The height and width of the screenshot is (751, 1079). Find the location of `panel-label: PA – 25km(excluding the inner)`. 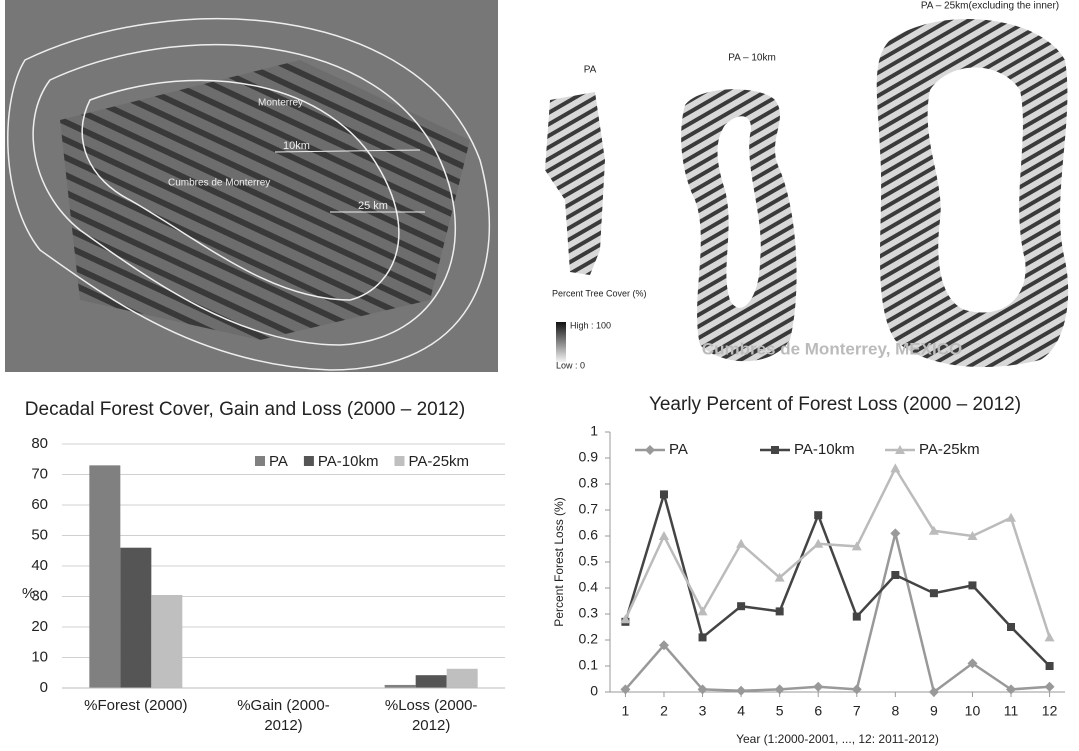

panel-label: PA – 25km(excluding the inner) is located at coordinates (990, 6).